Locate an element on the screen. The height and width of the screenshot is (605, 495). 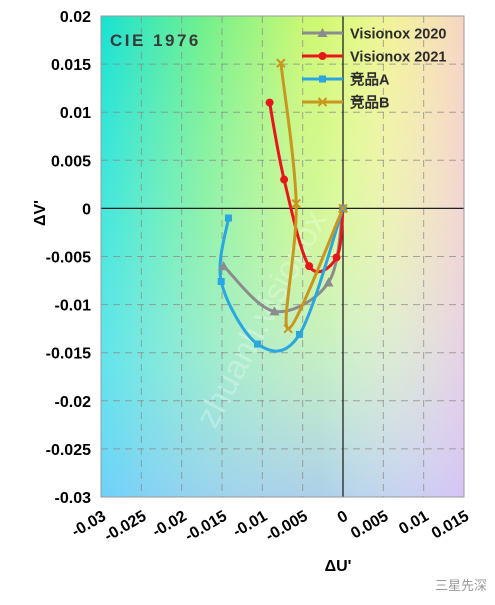
y-tick-label-4: 0 is located at coordinates (86, 209).